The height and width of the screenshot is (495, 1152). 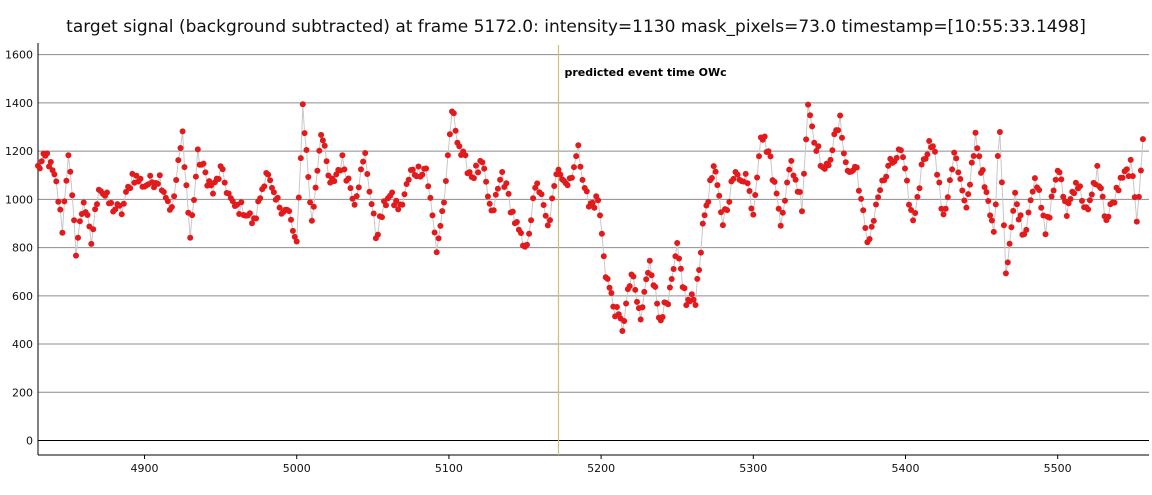 What do you see at coordinates (19, 103) in the screenshot?
I see `y-tick-label: 1400` at bounding box center [19, 103].